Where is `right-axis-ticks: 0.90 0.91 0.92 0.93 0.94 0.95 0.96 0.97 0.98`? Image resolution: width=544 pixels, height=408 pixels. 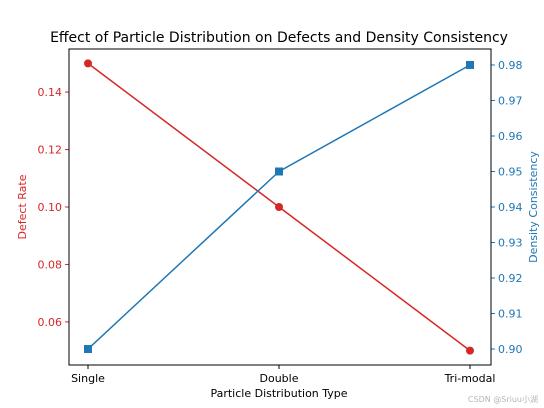
right-axis-ticks: 0.90 0.91 0.92 0.93 0.94 0.95 0.96 0.97 0.98 is located at coordinates (507, 207).